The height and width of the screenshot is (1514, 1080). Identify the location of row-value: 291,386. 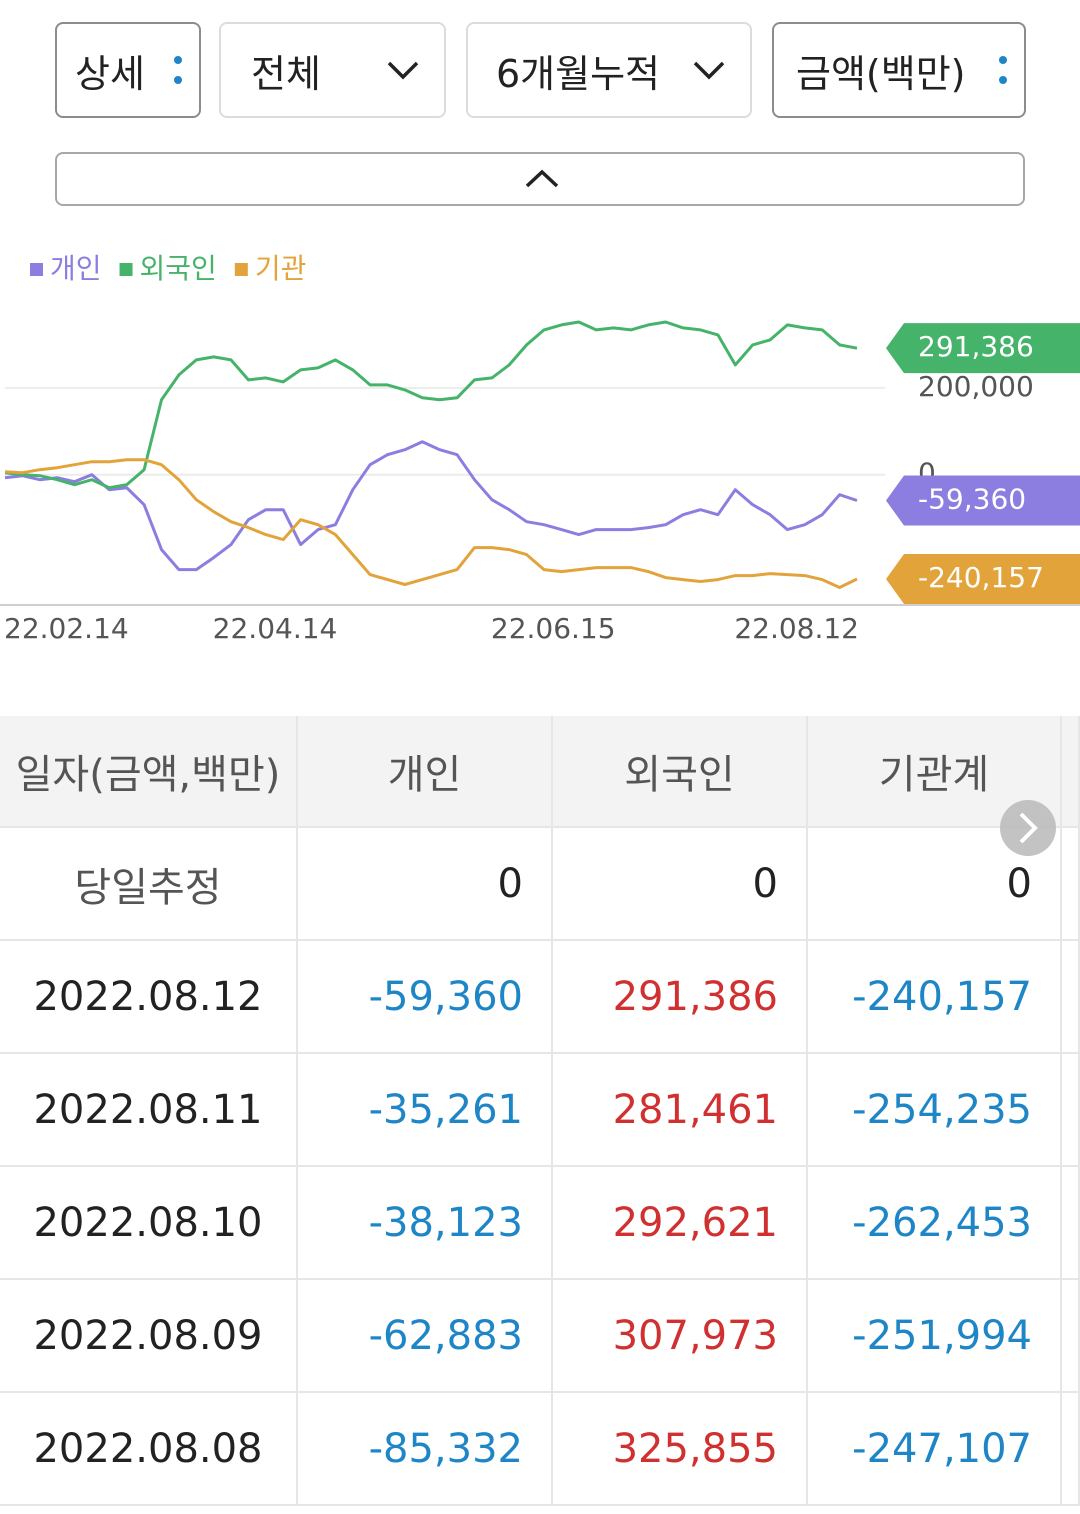
(680, 997).